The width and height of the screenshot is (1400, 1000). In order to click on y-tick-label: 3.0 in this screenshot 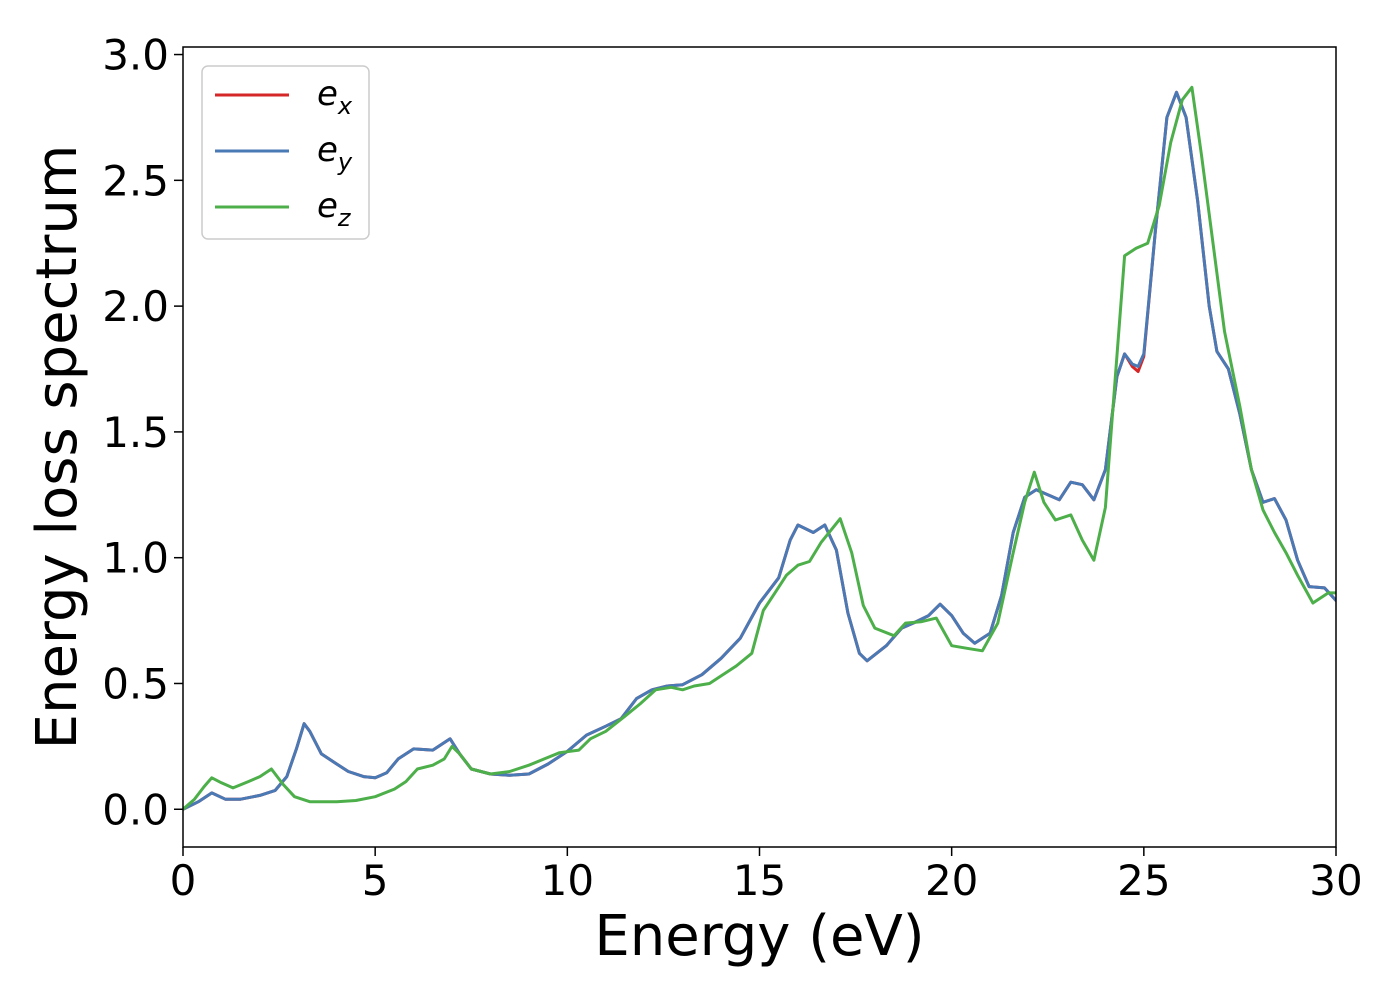, I will do `click(135, 55)`.